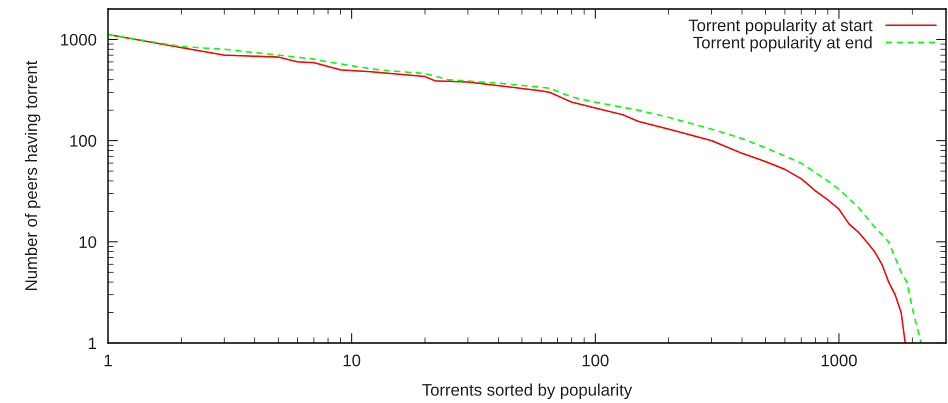 This screenshot has height=403, width=948. What do you see at coordinates (88, 242) in the screenshot?
I see `y-tick-label: 10` at bounding box center [88, 242].